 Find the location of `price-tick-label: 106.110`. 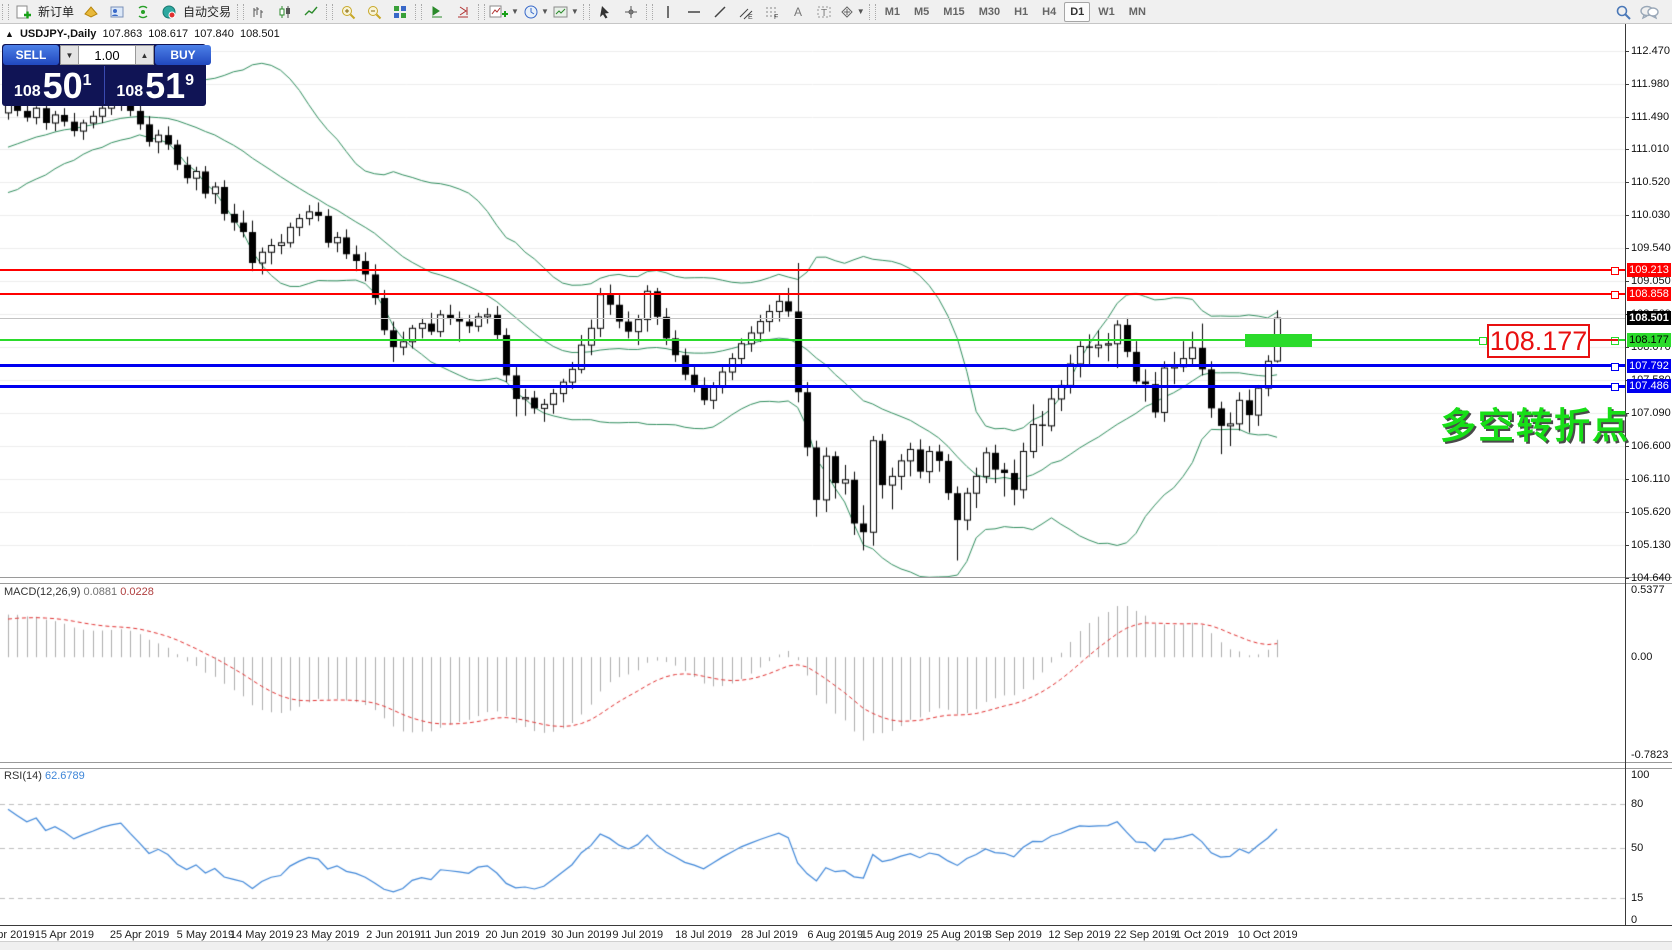

price-tick-label: 106.110 is located at coordinates (1650, 479).